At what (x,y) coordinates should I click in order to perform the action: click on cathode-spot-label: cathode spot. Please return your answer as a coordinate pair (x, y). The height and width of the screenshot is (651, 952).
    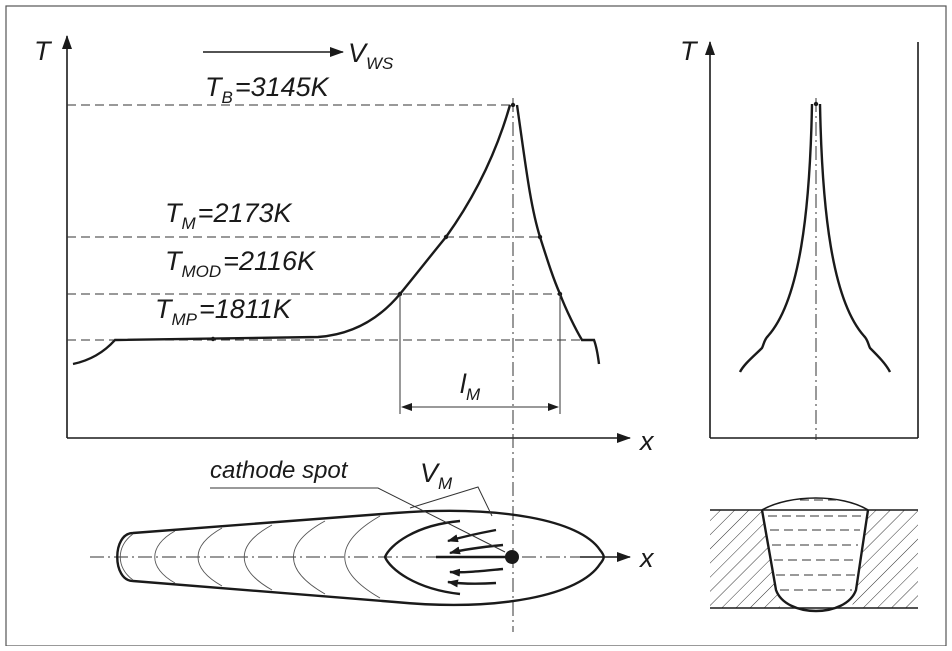
    Looking at the image, I should click on (279, 470).